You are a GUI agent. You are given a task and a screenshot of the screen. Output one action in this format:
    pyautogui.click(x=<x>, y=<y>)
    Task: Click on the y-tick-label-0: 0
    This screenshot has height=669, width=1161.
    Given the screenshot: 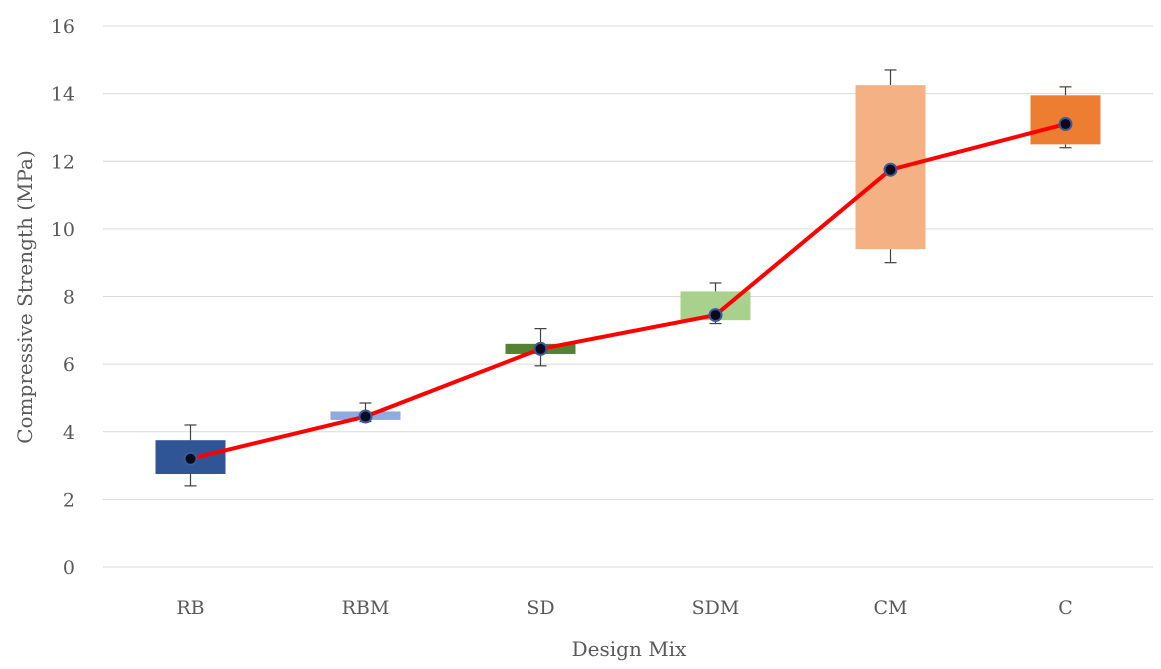 What is the action you would take?
    pyautogui.click(x=69, y=568)
    